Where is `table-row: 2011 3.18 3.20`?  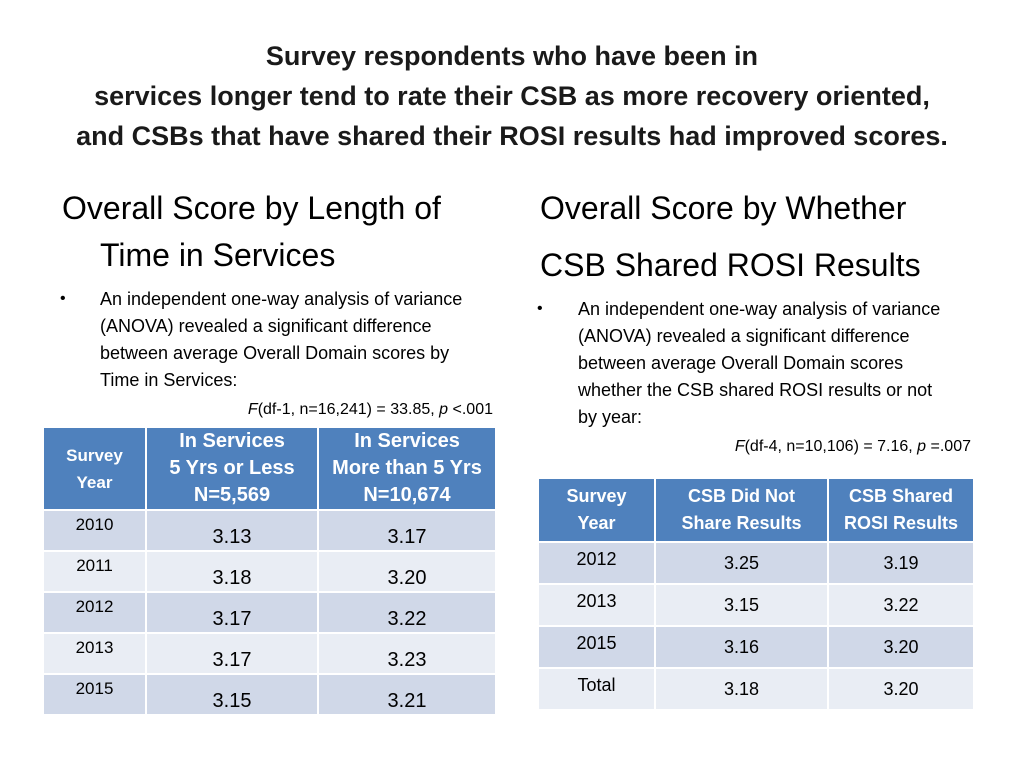 table-row: 2011 3.18 3.20 is located at coordinates (269, 571).